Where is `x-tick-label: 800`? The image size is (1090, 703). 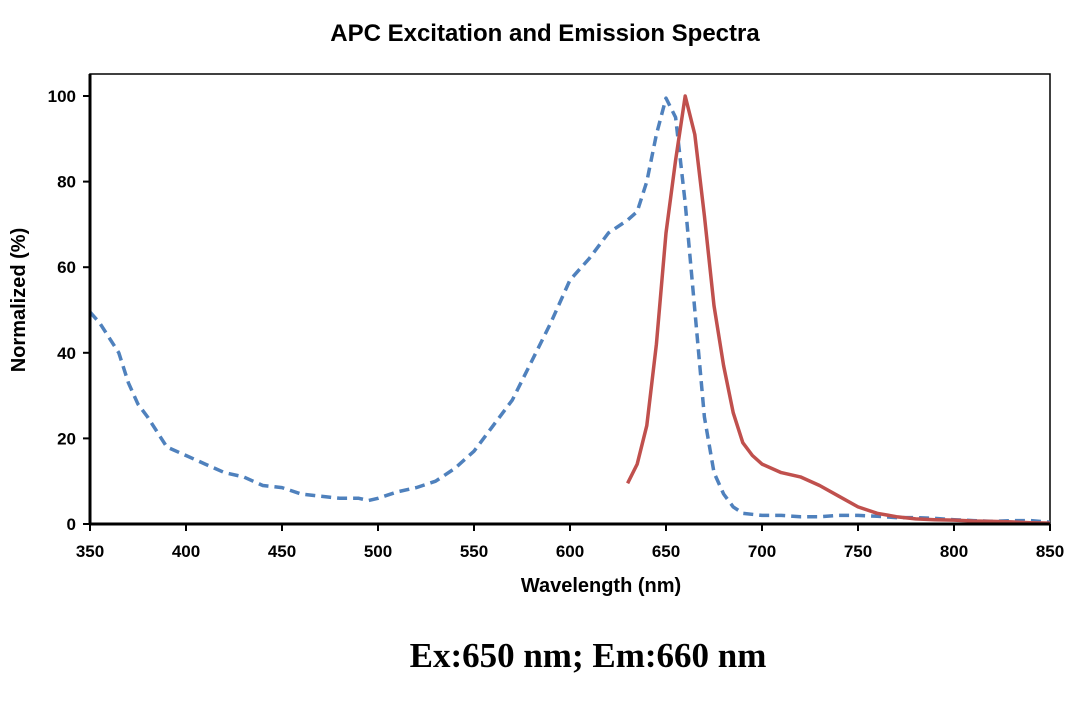 x-tick-label: 800 is located at coordinates (954, 551).